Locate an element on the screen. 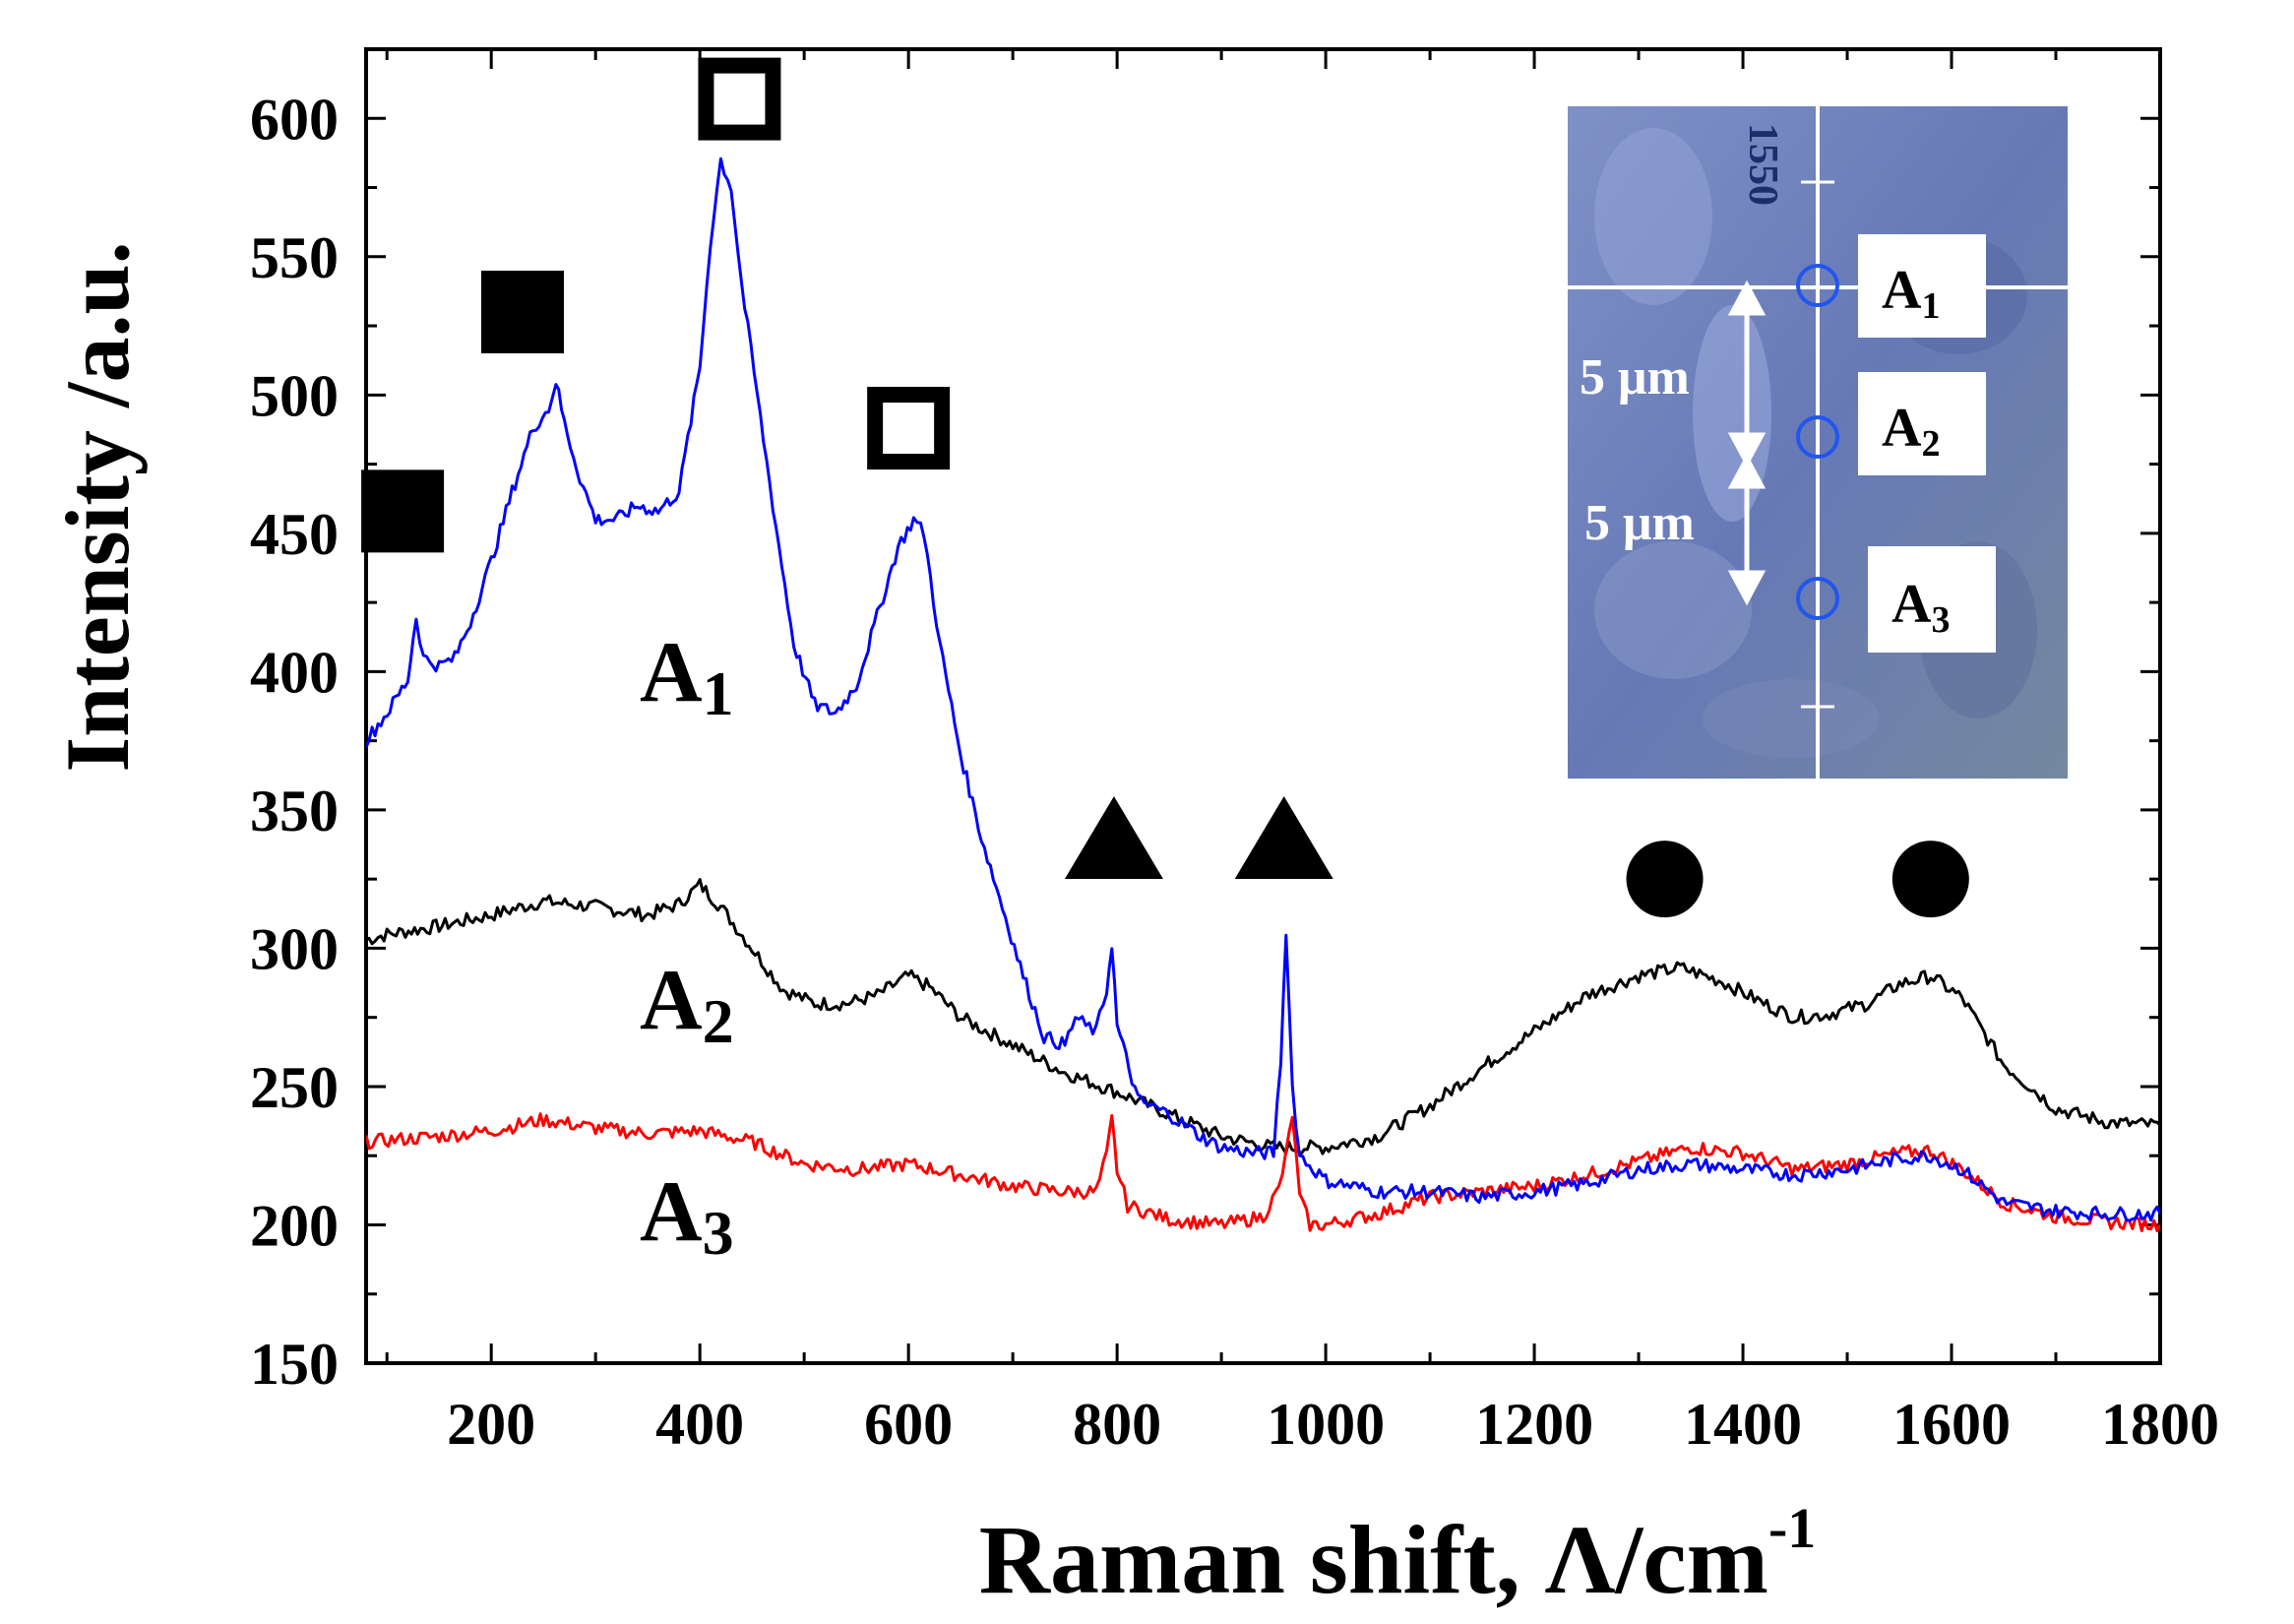 This screenshot has width=2294, height=1624. inset-spacing-label-1: 5 μm is located at coordinates (1635, 377).